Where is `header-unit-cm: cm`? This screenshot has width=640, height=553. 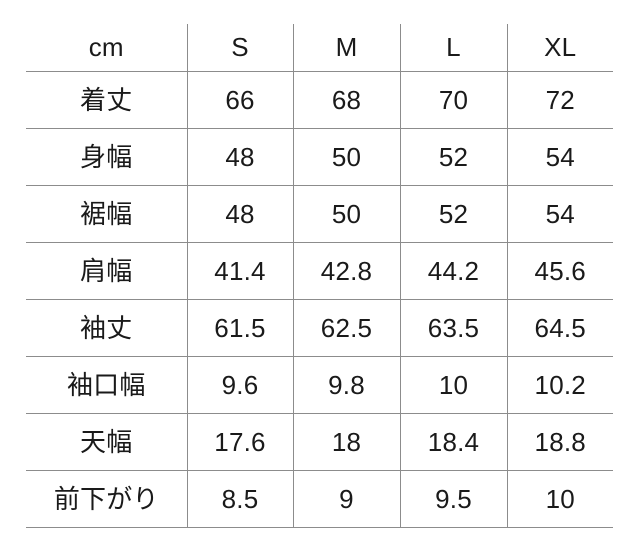
header-unit-cm: cm is located at coordinates (106, 47).